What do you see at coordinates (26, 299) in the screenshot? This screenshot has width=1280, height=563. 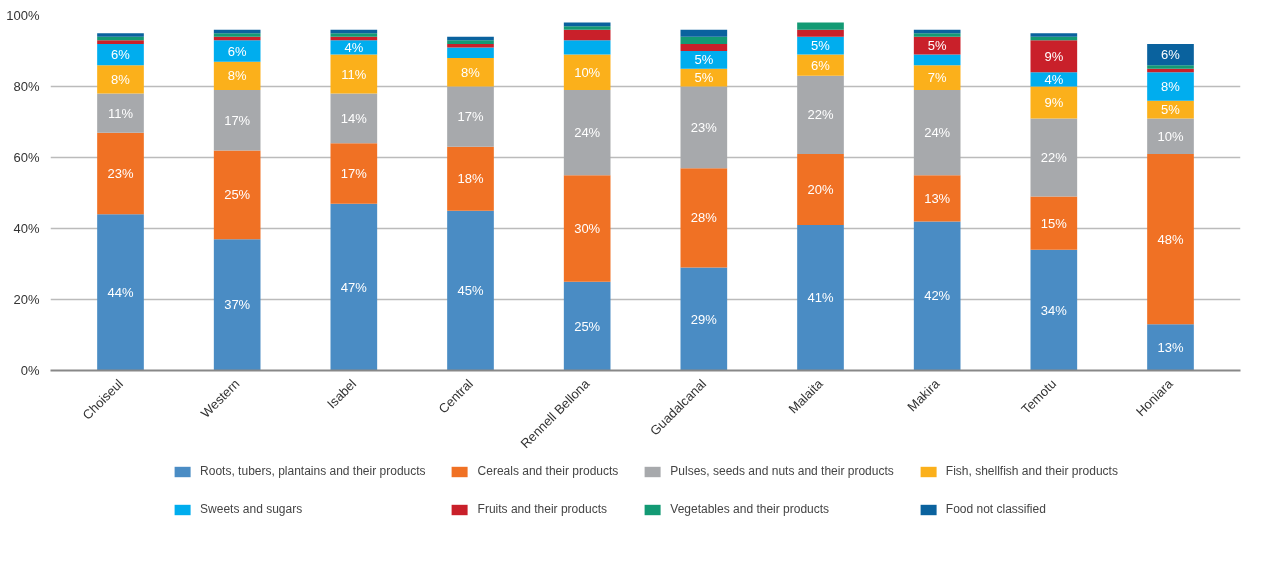 I see `y-tick-label: 20%` at bounding box center [26, 299].